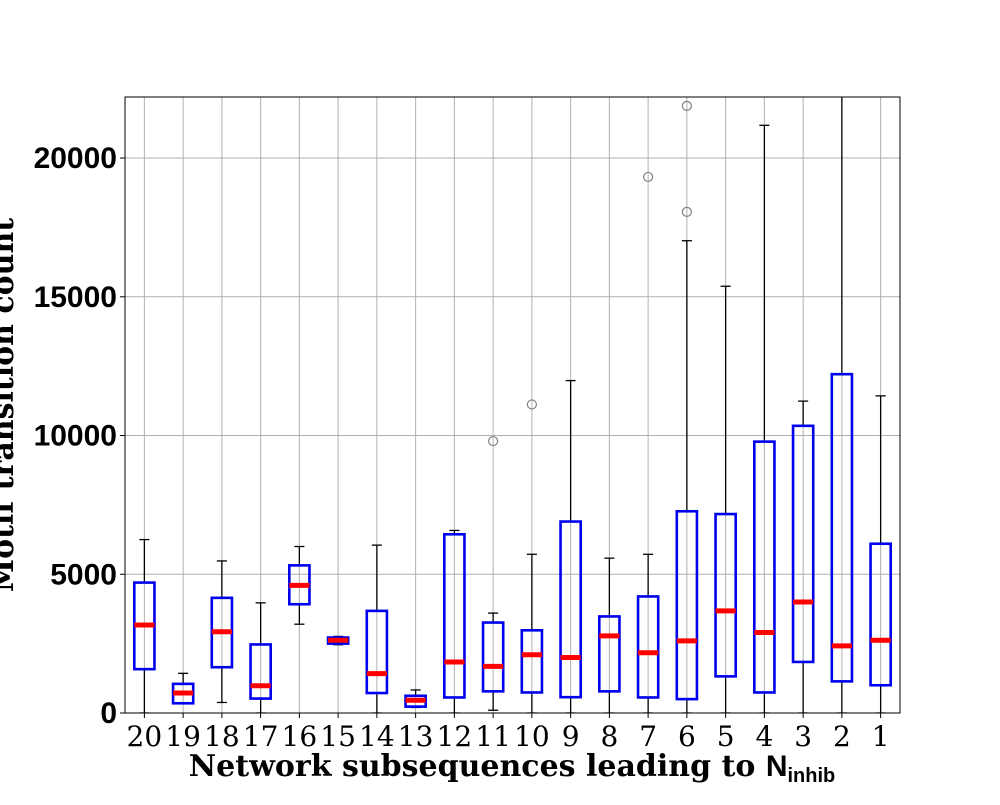 The width and height of the screenshot is (1000, 805). Describe the element at coordinates (842, 736) in the screenshot. I see `x-tick-label: 2` at that location.